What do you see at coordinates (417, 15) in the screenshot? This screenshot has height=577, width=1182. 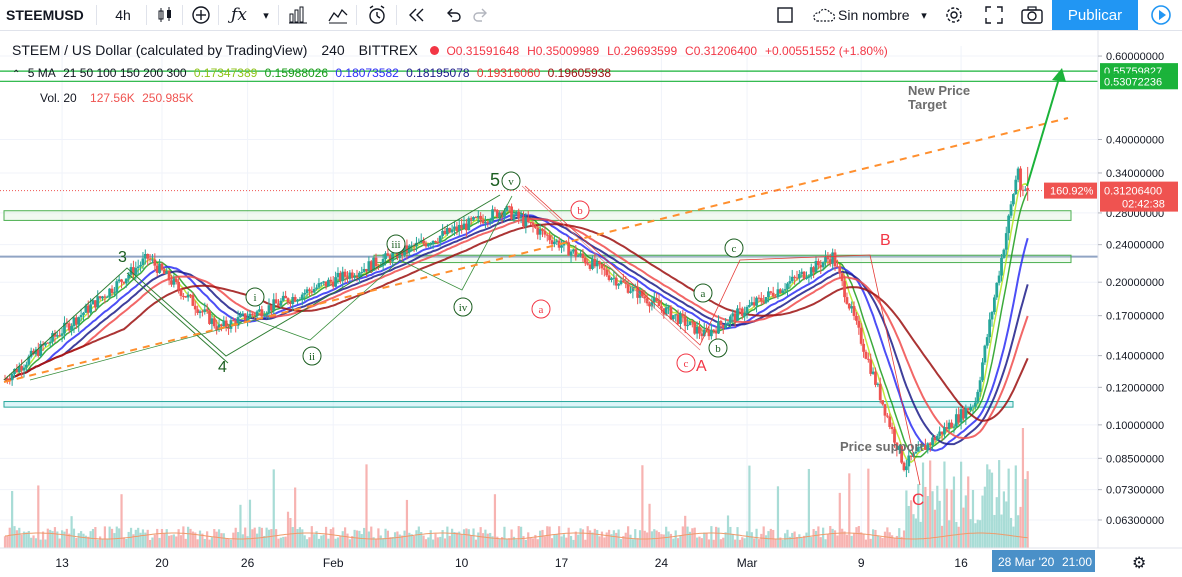 I see `replay-icon` at bounding box center [417, 15].